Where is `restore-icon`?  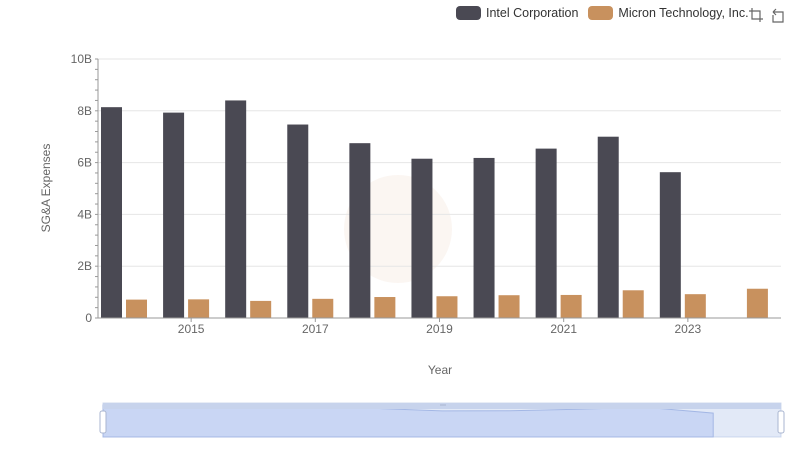
restore-icon is located at coordinates (778, 15).